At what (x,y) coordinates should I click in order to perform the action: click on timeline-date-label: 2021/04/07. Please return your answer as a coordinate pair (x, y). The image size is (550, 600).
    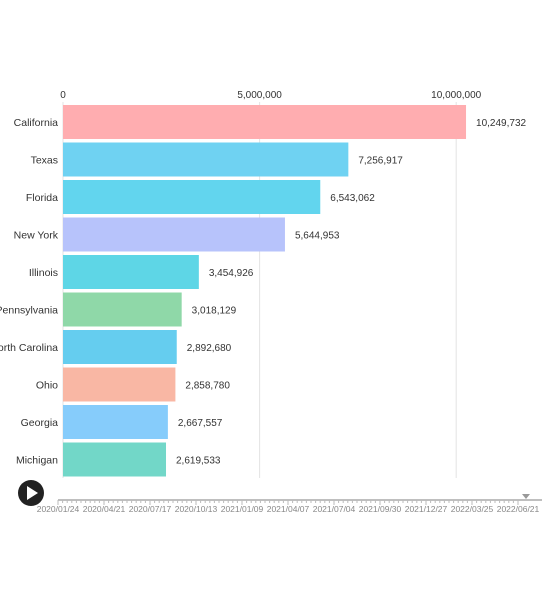
    Looking at the image, I should click on (288, 509).